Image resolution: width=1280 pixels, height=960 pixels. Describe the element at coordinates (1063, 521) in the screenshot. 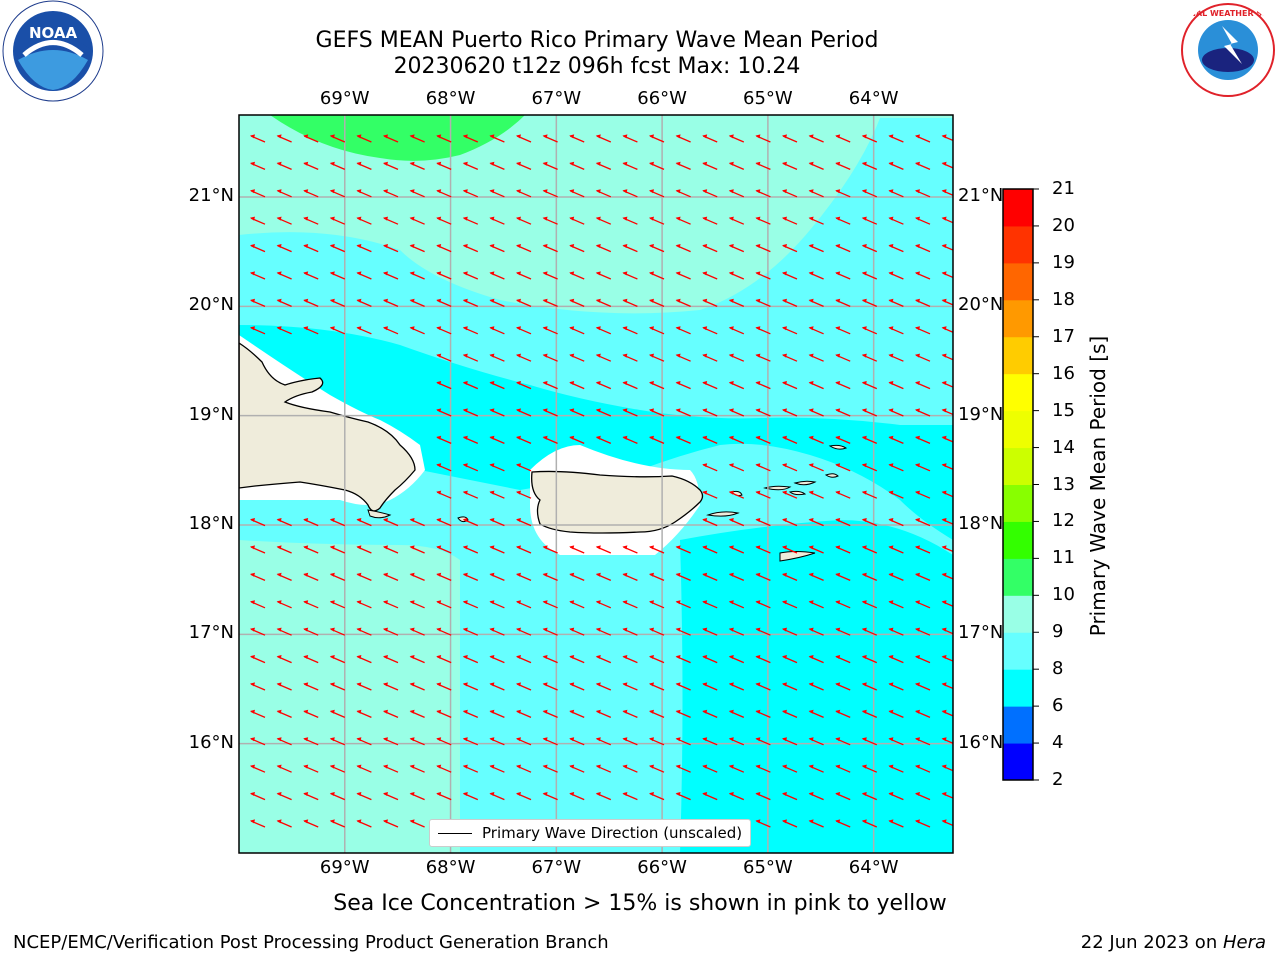

I see `colorbar-tick-label: 12` at that location.